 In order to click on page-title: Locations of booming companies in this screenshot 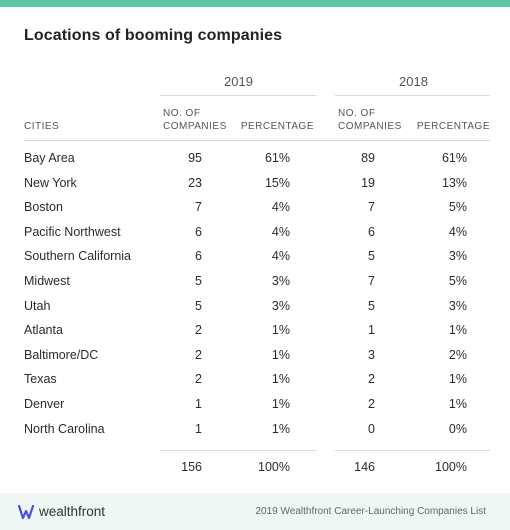, I will do `click(153, 35)`.